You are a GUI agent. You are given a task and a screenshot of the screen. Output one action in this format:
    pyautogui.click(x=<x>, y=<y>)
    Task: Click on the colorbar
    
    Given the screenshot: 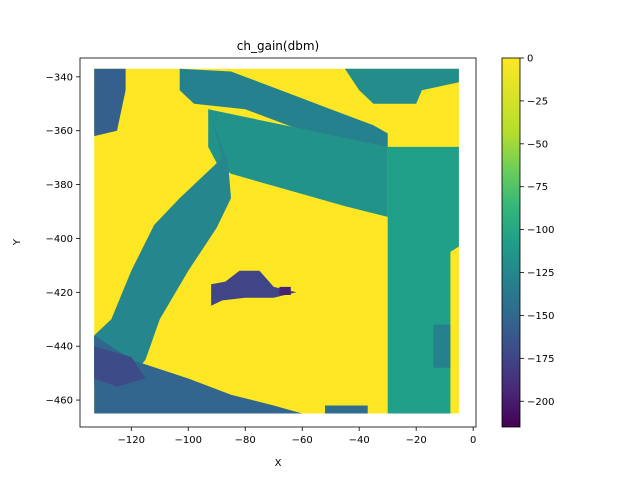 What is the action you would take?
    pyautogui.click(x=511, y=242)
    